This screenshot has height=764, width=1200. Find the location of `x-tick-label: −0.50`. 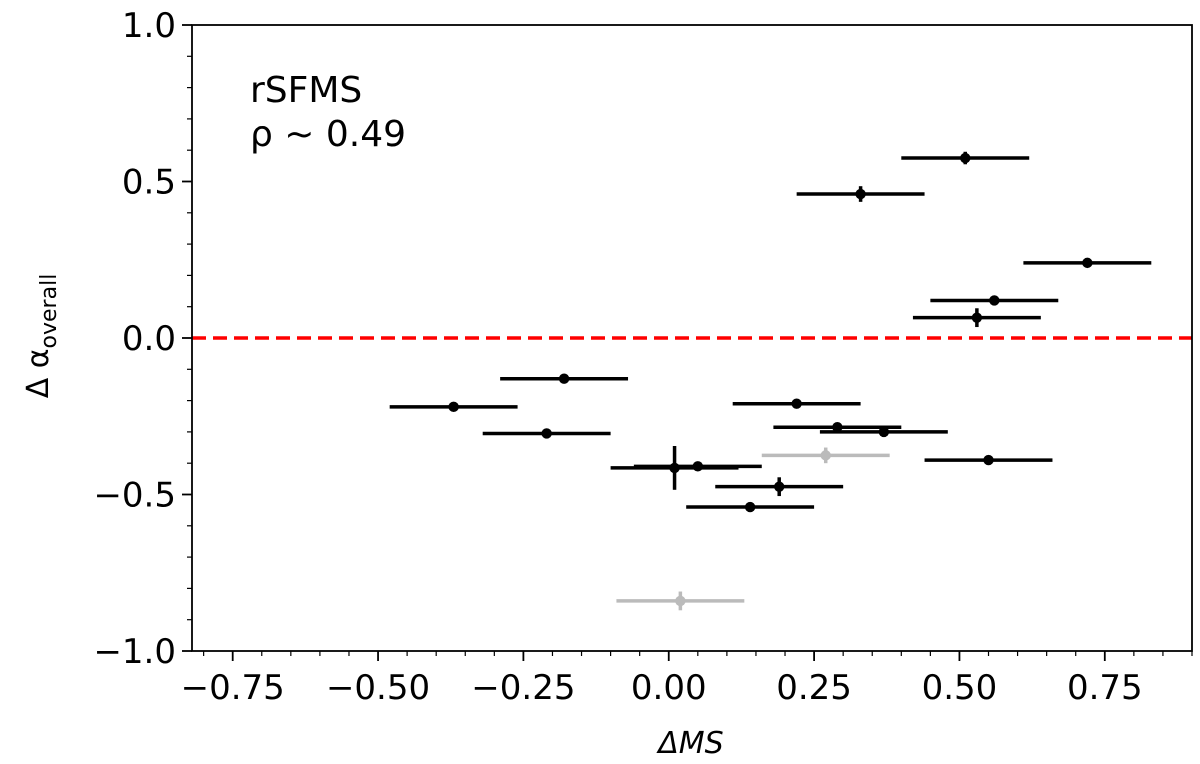

x-tick-label: −0.50 is located at coordinates (378, 688).